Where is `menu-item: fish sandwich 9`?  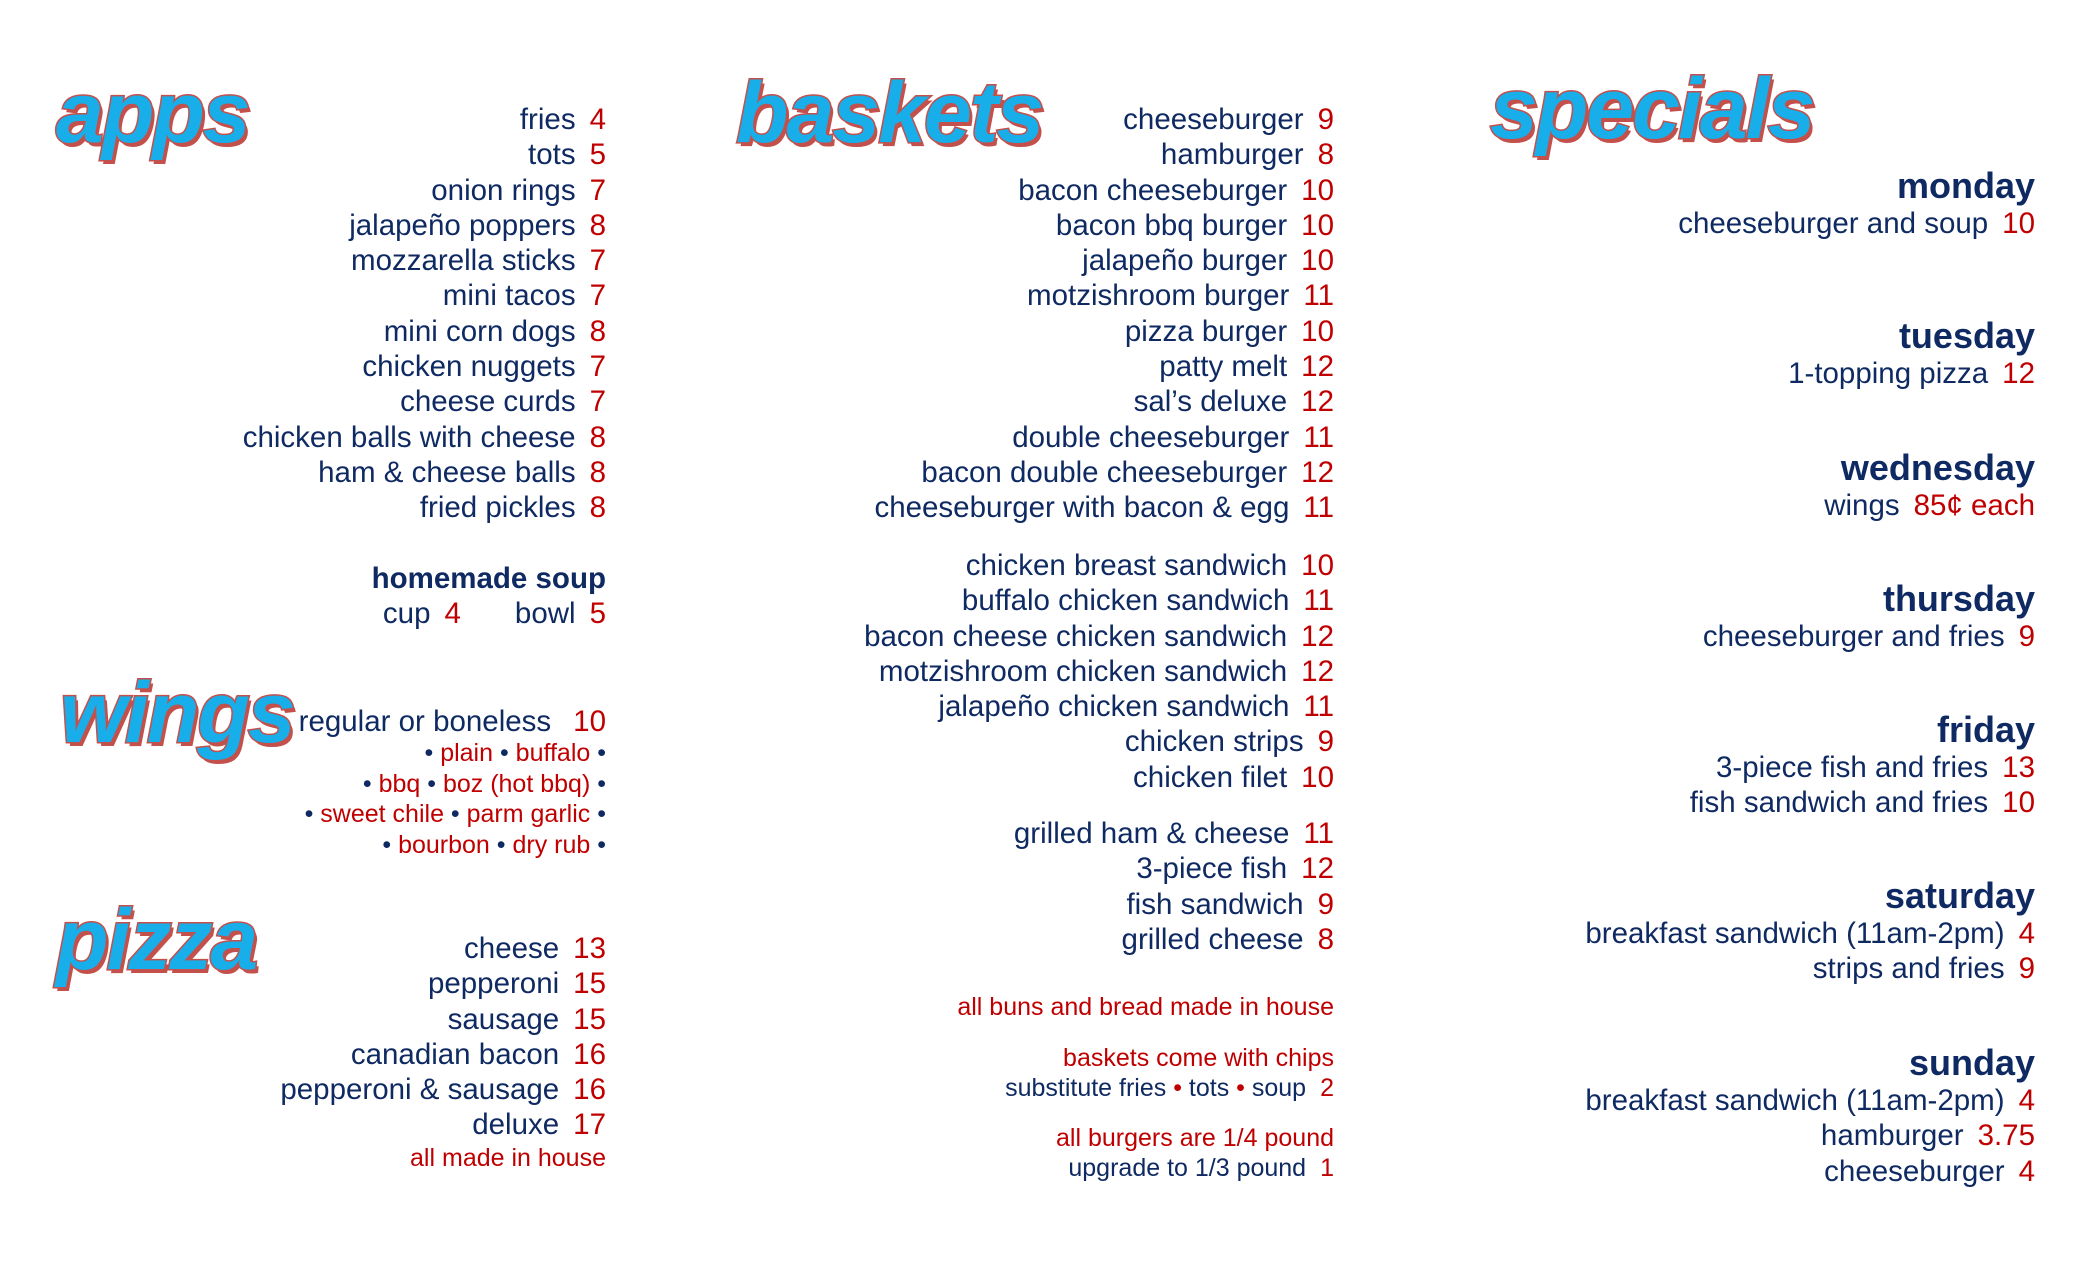
menu-item: fish sandwich 9 is located at coordinates (1174, 904).